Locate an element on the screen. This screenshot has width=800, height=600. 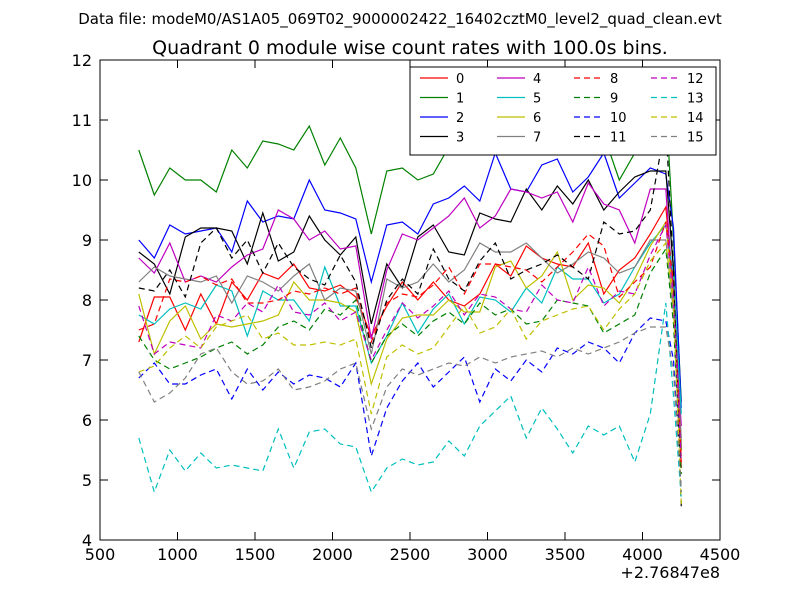
y-tick-label: 12 is located at coordinates (82, 60).